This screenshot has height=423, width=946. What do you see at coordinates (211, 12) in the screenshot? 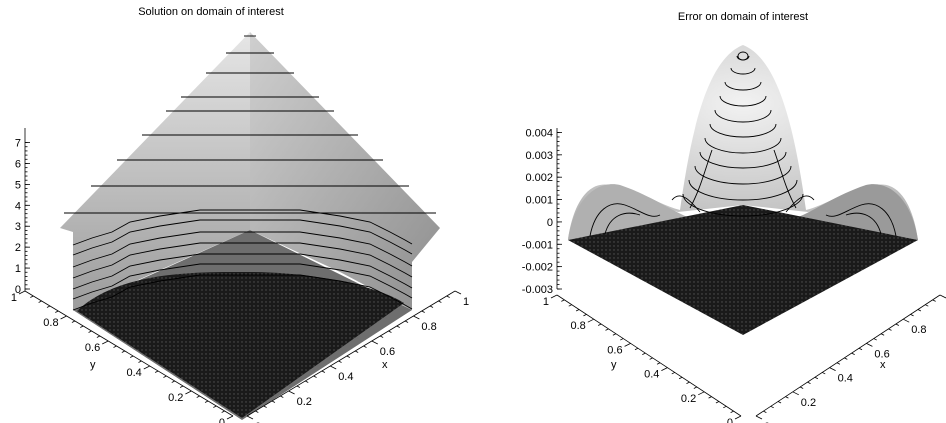
I see `left-title: Solution on domain of interest` at bounding box center [211, 12].